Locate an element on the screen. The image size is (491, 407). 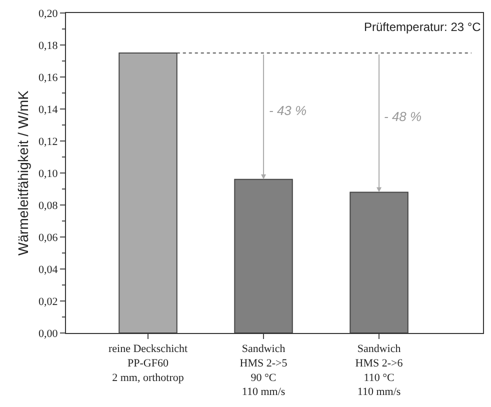
annotation: Prüftemperatur: 23 °C is located at coordinates (423, 27).